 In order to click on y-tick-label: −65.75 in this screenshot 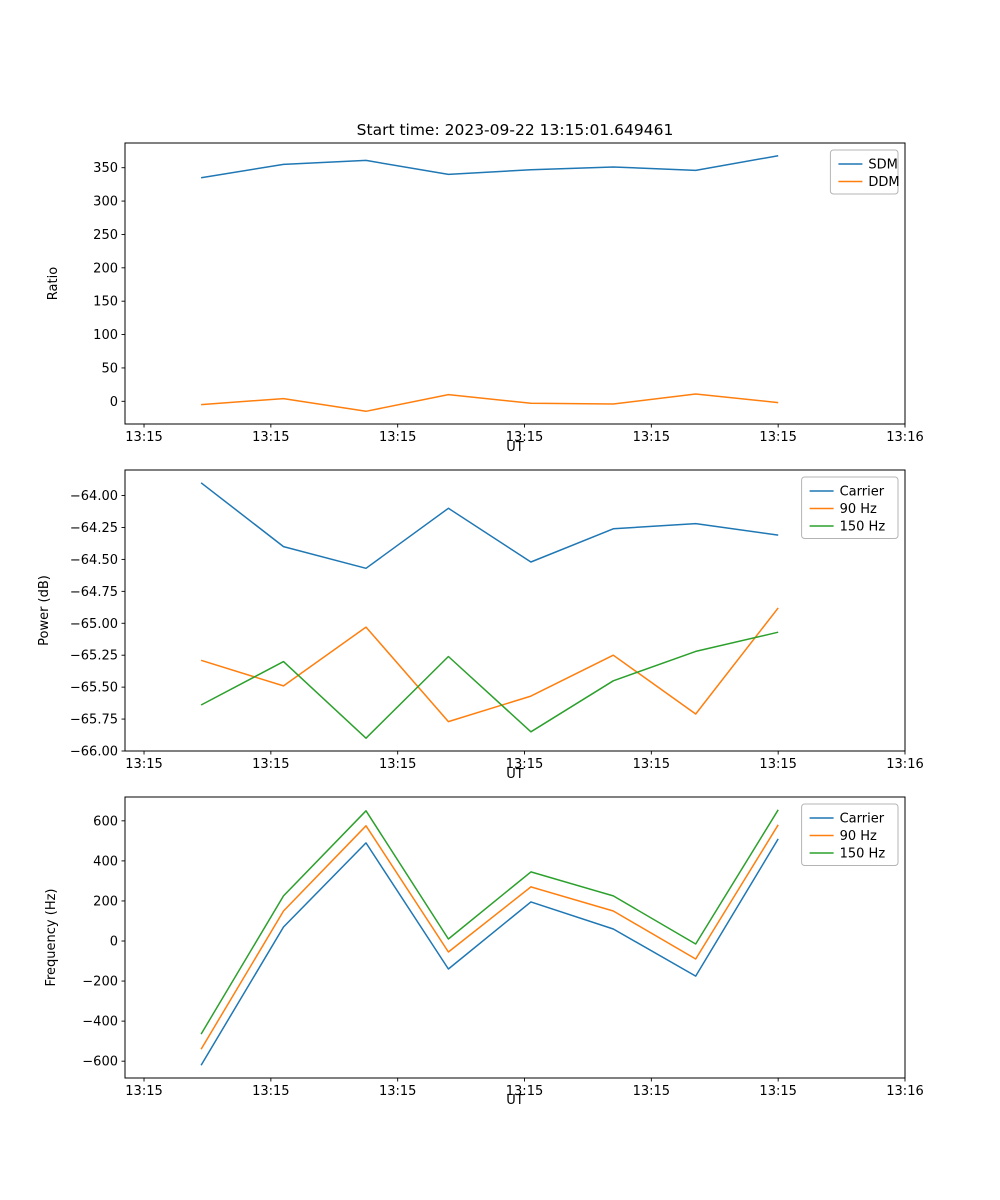, I will do `click(94, 720)`.